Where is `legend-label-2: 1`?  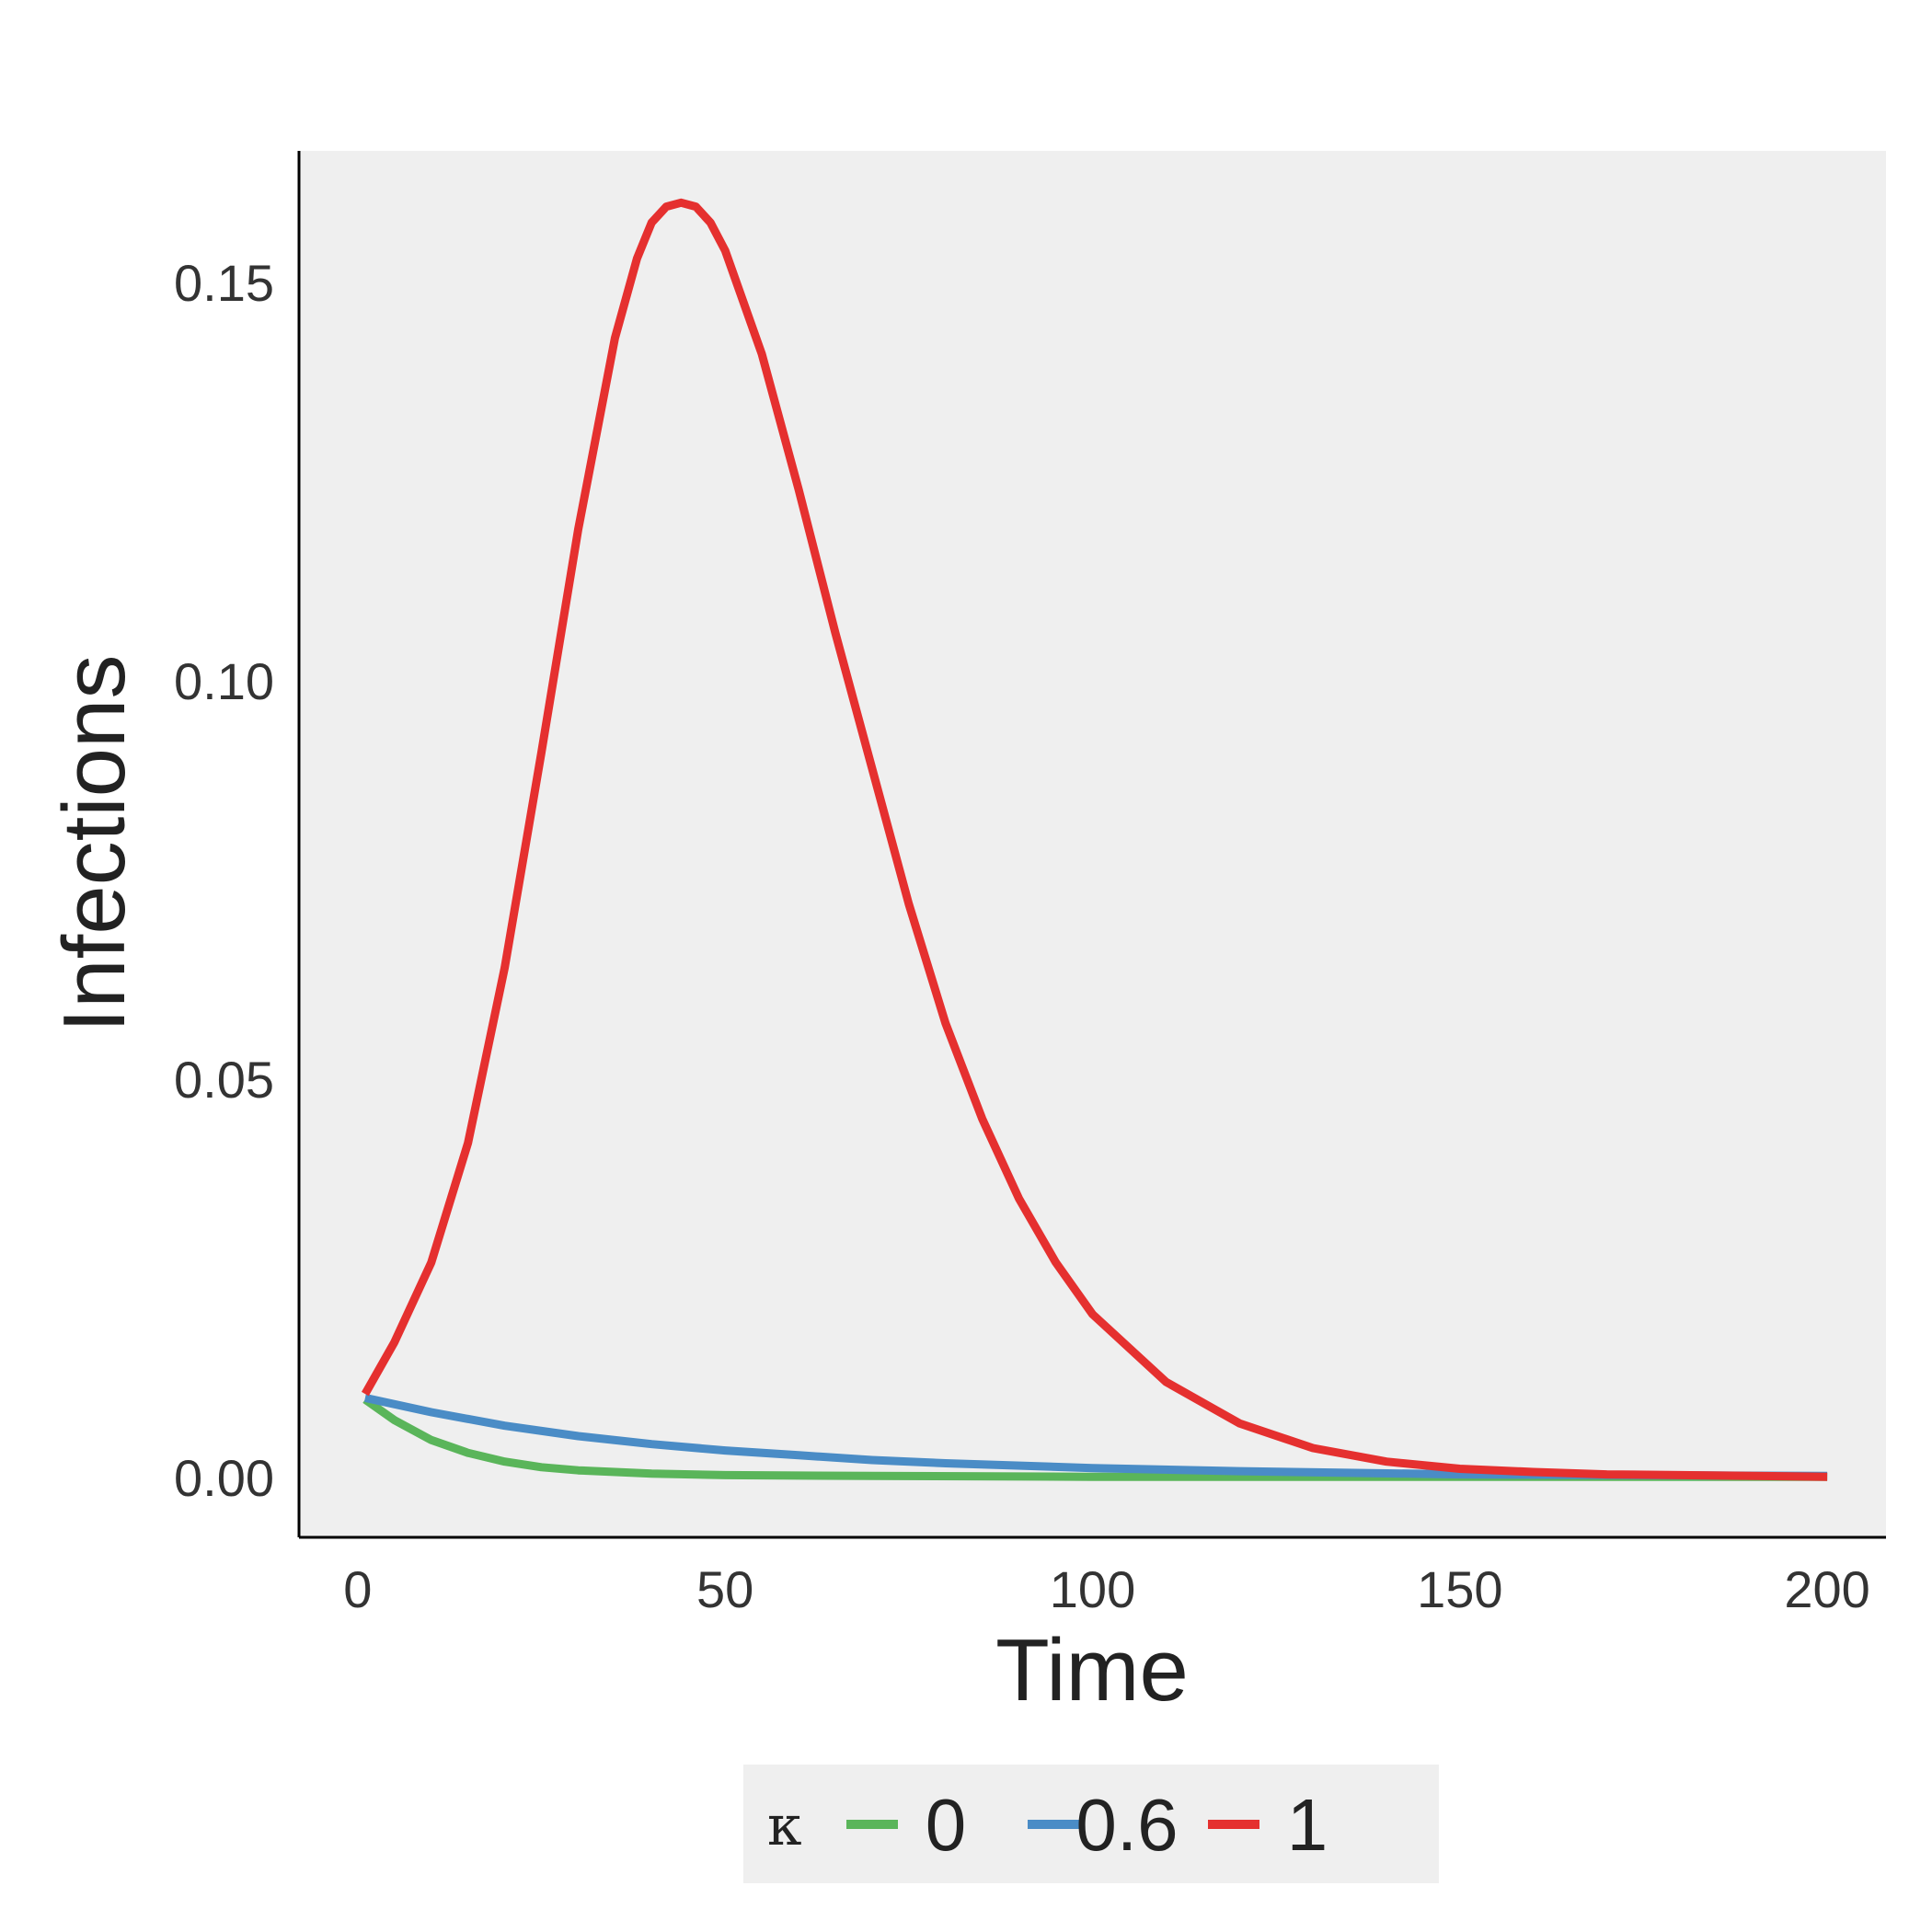 legend-label-2: 1 is located at coordinates (1307, 1825).